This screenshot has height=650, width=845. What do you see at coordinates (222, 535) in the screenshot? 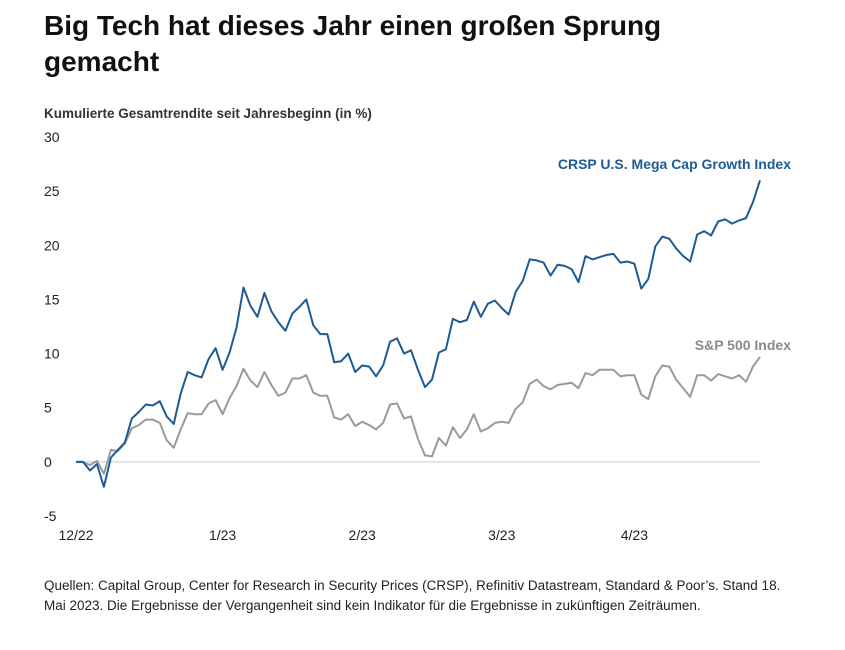
I see `x-tick-label: 1/23` at bounding box center [222, 535].